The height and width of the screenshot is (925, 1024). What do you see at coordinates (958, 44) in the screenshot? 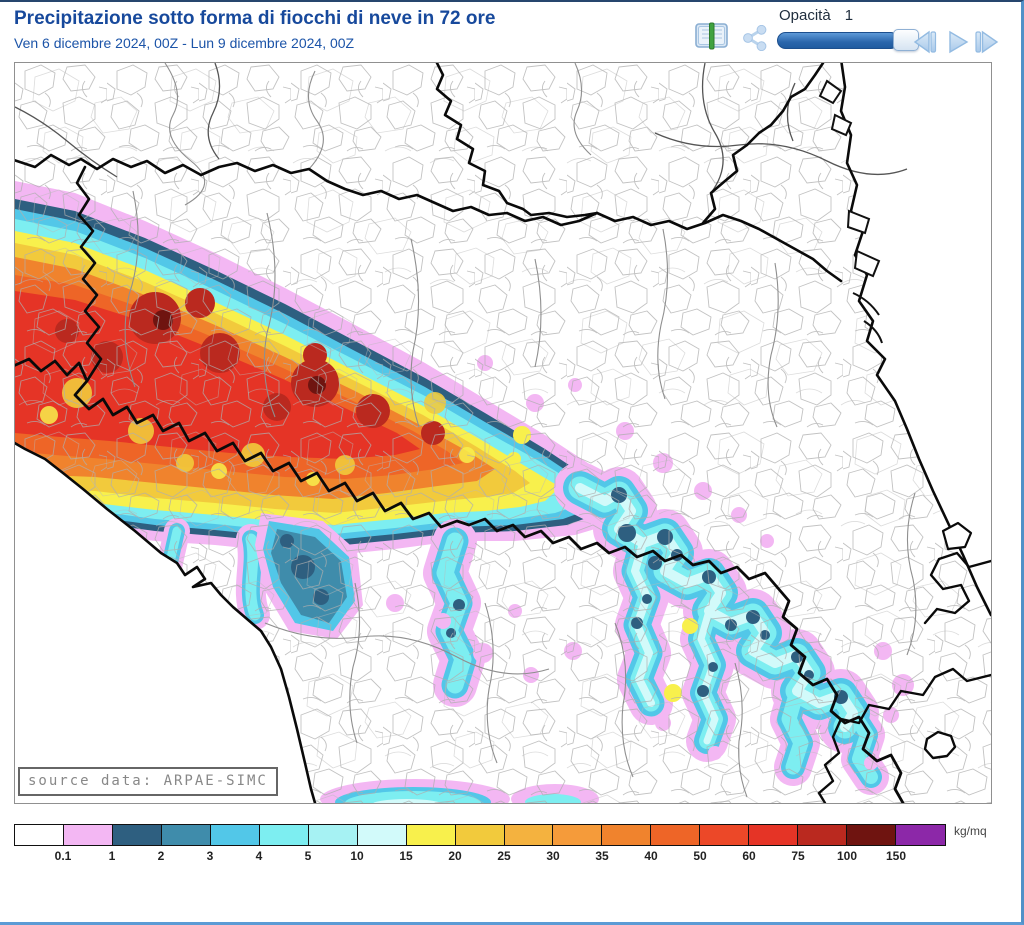
I see `play-icon` at bounding box center [958, 44].